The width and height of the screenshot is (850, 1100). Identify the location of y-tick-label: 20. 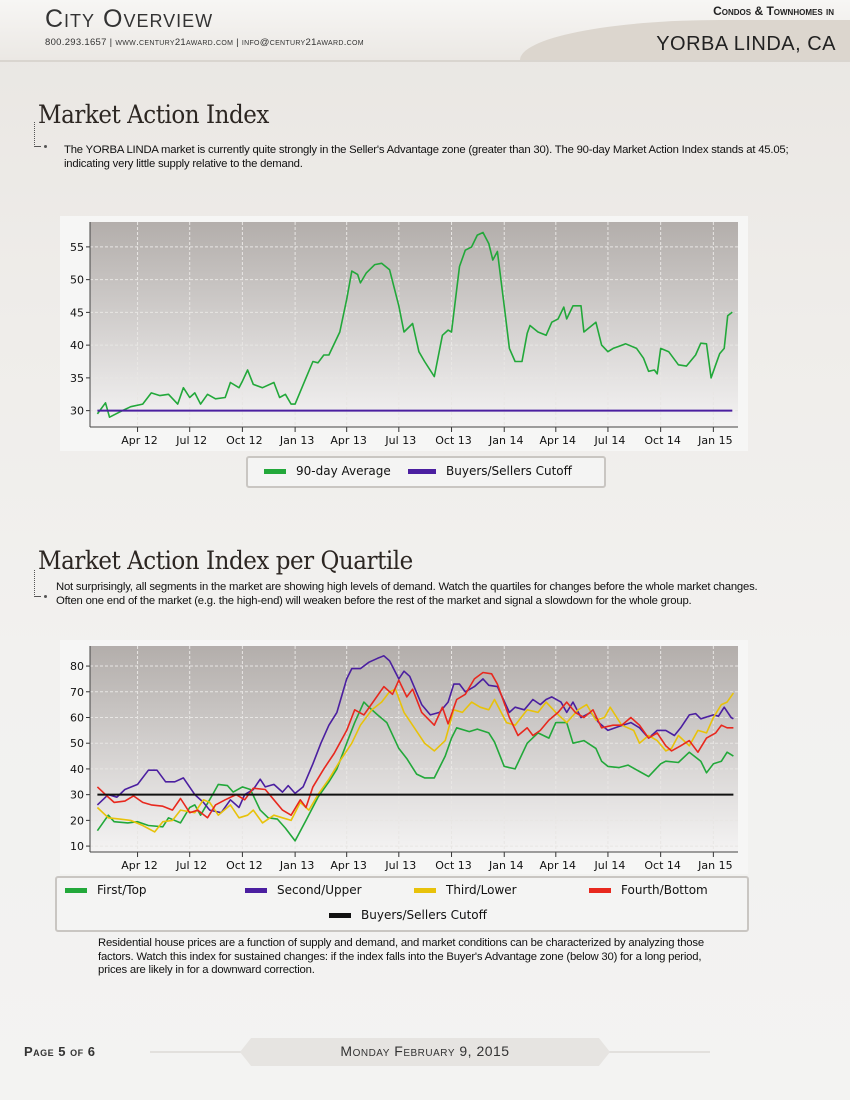
(77, 820).